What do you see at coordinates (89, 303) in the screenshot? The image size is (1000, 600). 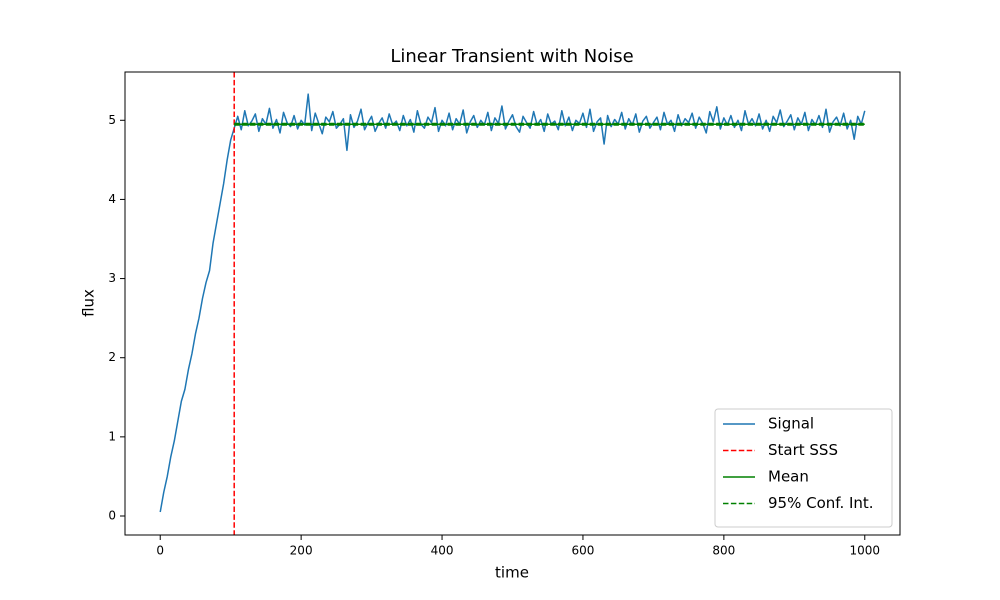 I see `y-axis-label: flux` at bounding box center [89, 303].